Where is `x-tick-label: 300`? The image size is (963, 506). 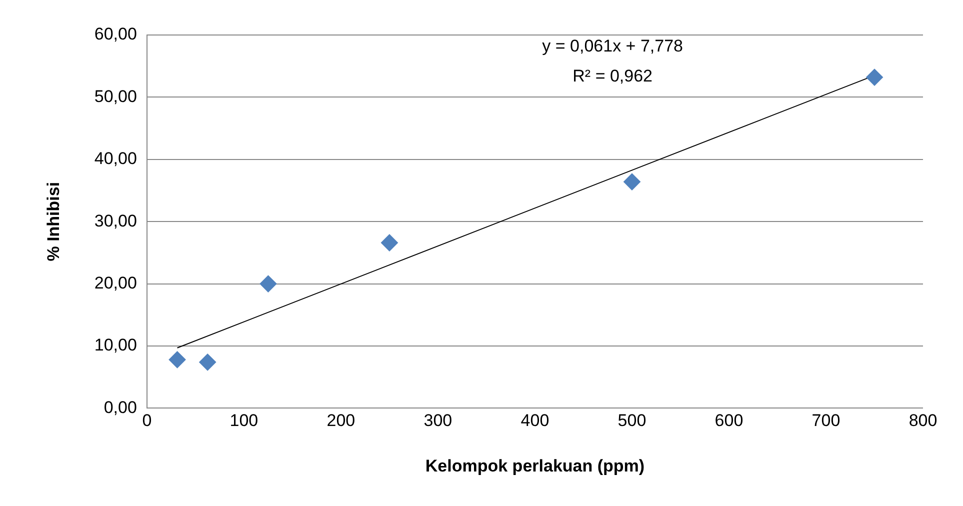
x-tick-label: 300 is located at coordinates (438, 420).